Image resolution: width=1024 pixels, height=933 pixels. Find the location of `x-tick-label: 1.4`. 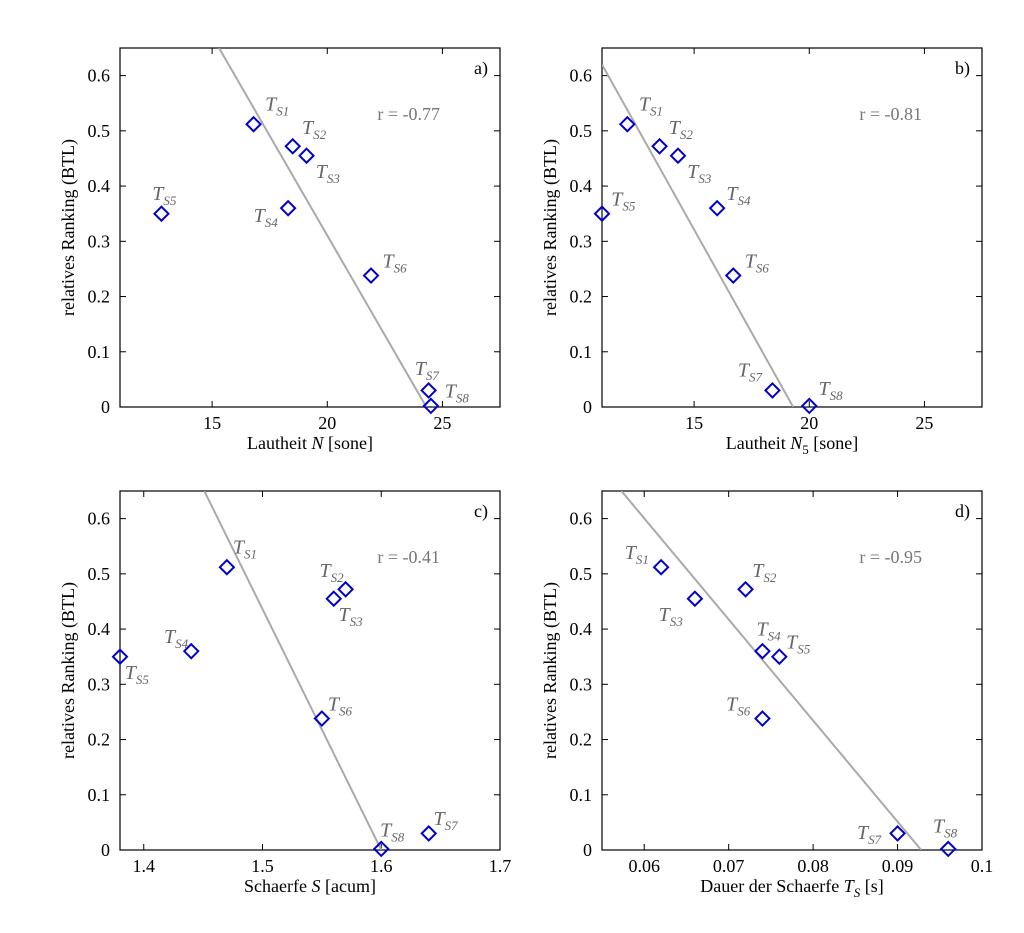

x-tick-label: 1.4 is located at coordinates (144, 866).